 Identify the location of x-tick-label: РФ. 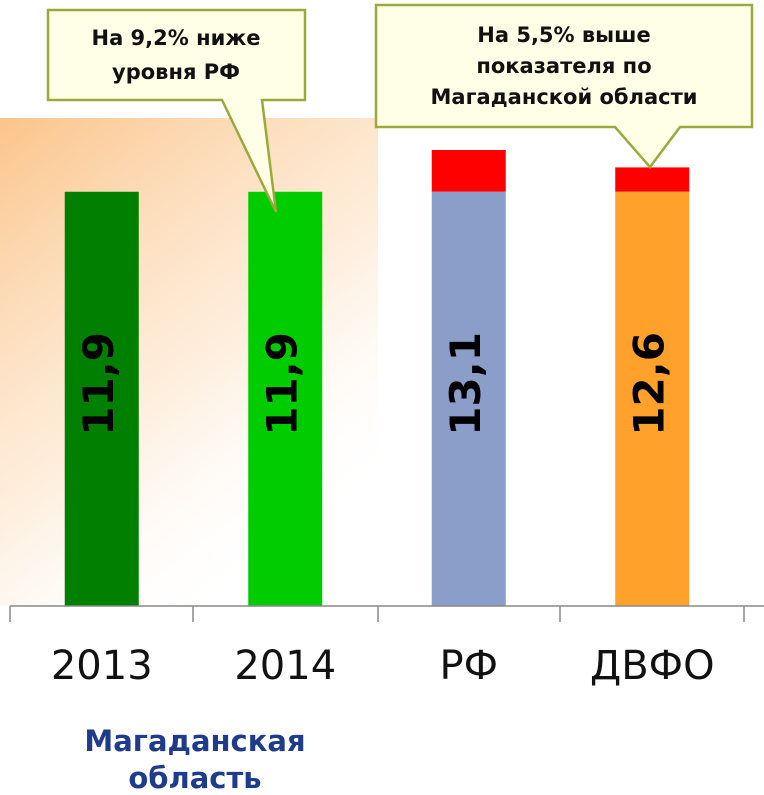
(468, 666).